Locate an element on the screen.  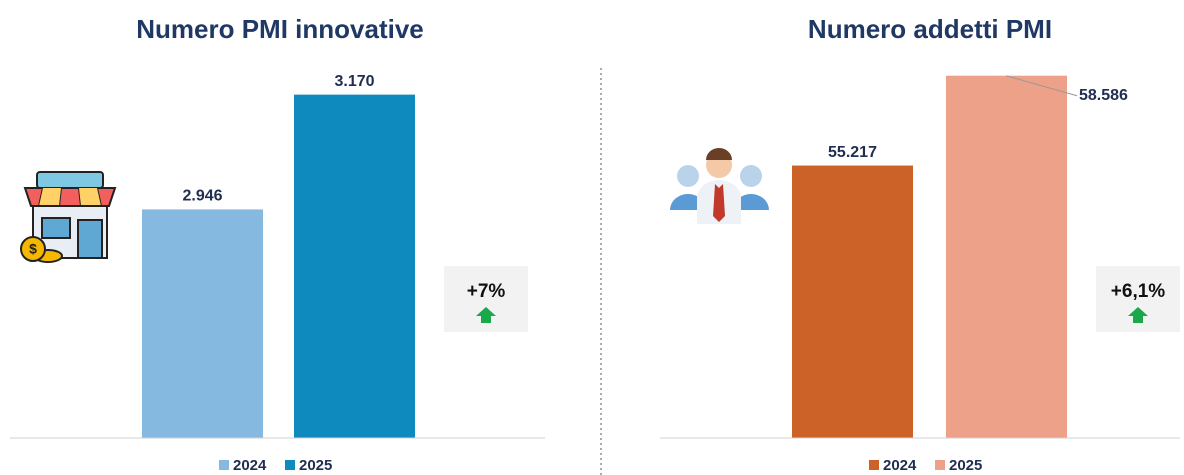
annotation: +7% is located at coordinates (486, 291).